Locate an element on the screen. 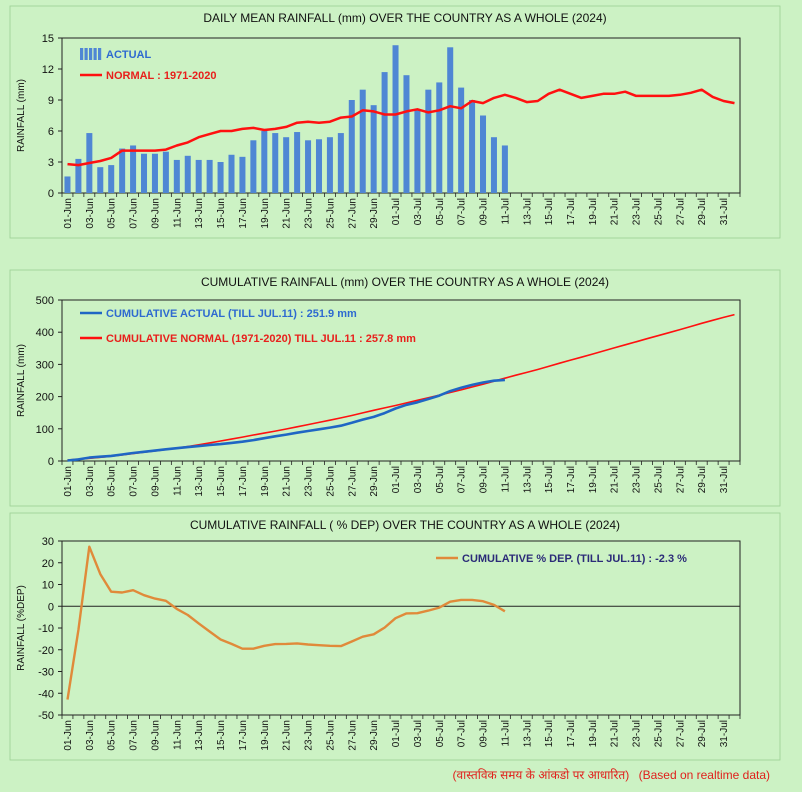 The height and width of the screenshot is (792, 802). y-tick-label: 200 is located at coordinates (45, 398).